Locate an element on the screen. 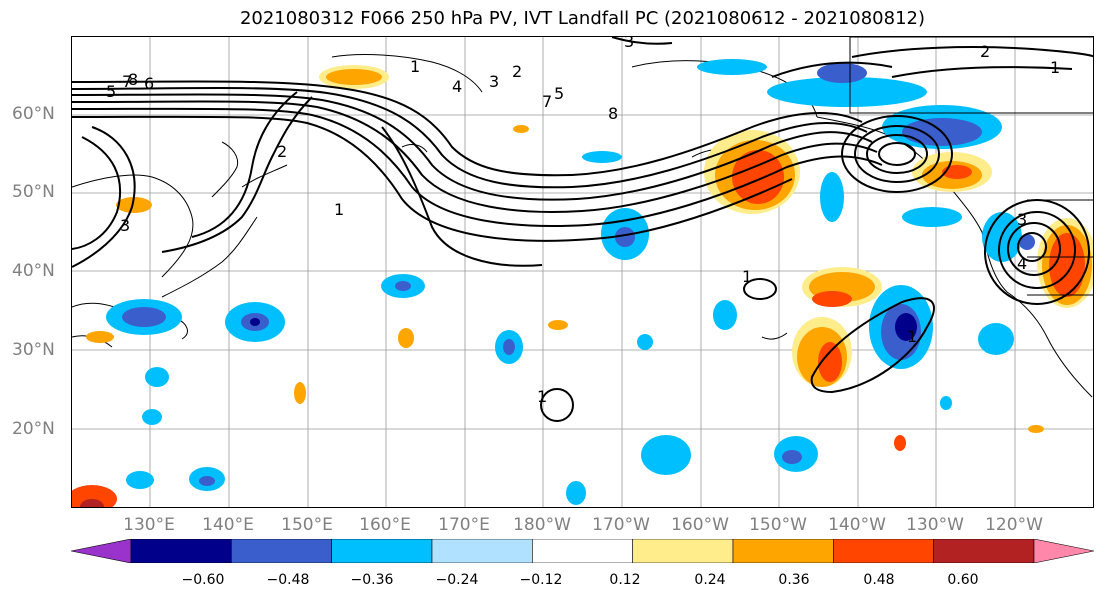  lon-label-160e: 160°E is located at coordinates (385, 525).